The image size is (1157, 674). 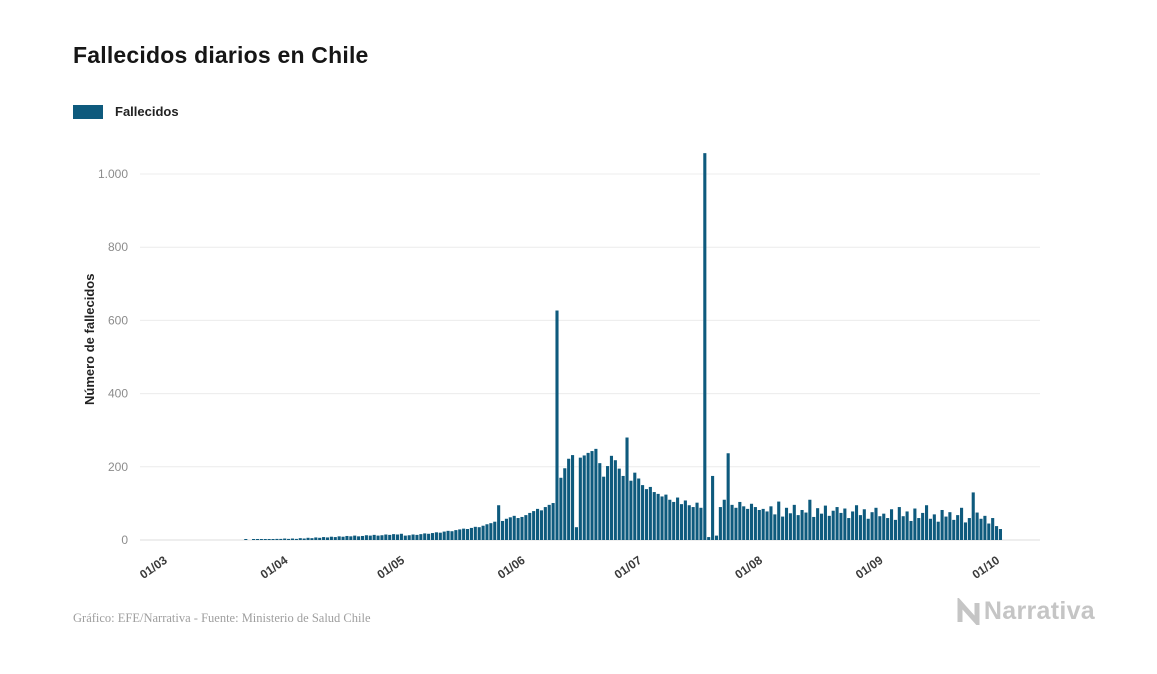 What do you see at coordinates (1025, 611) in the screenshot?
I see `narrativa-logo: Narrativa` at bounding box center [1025, 611].